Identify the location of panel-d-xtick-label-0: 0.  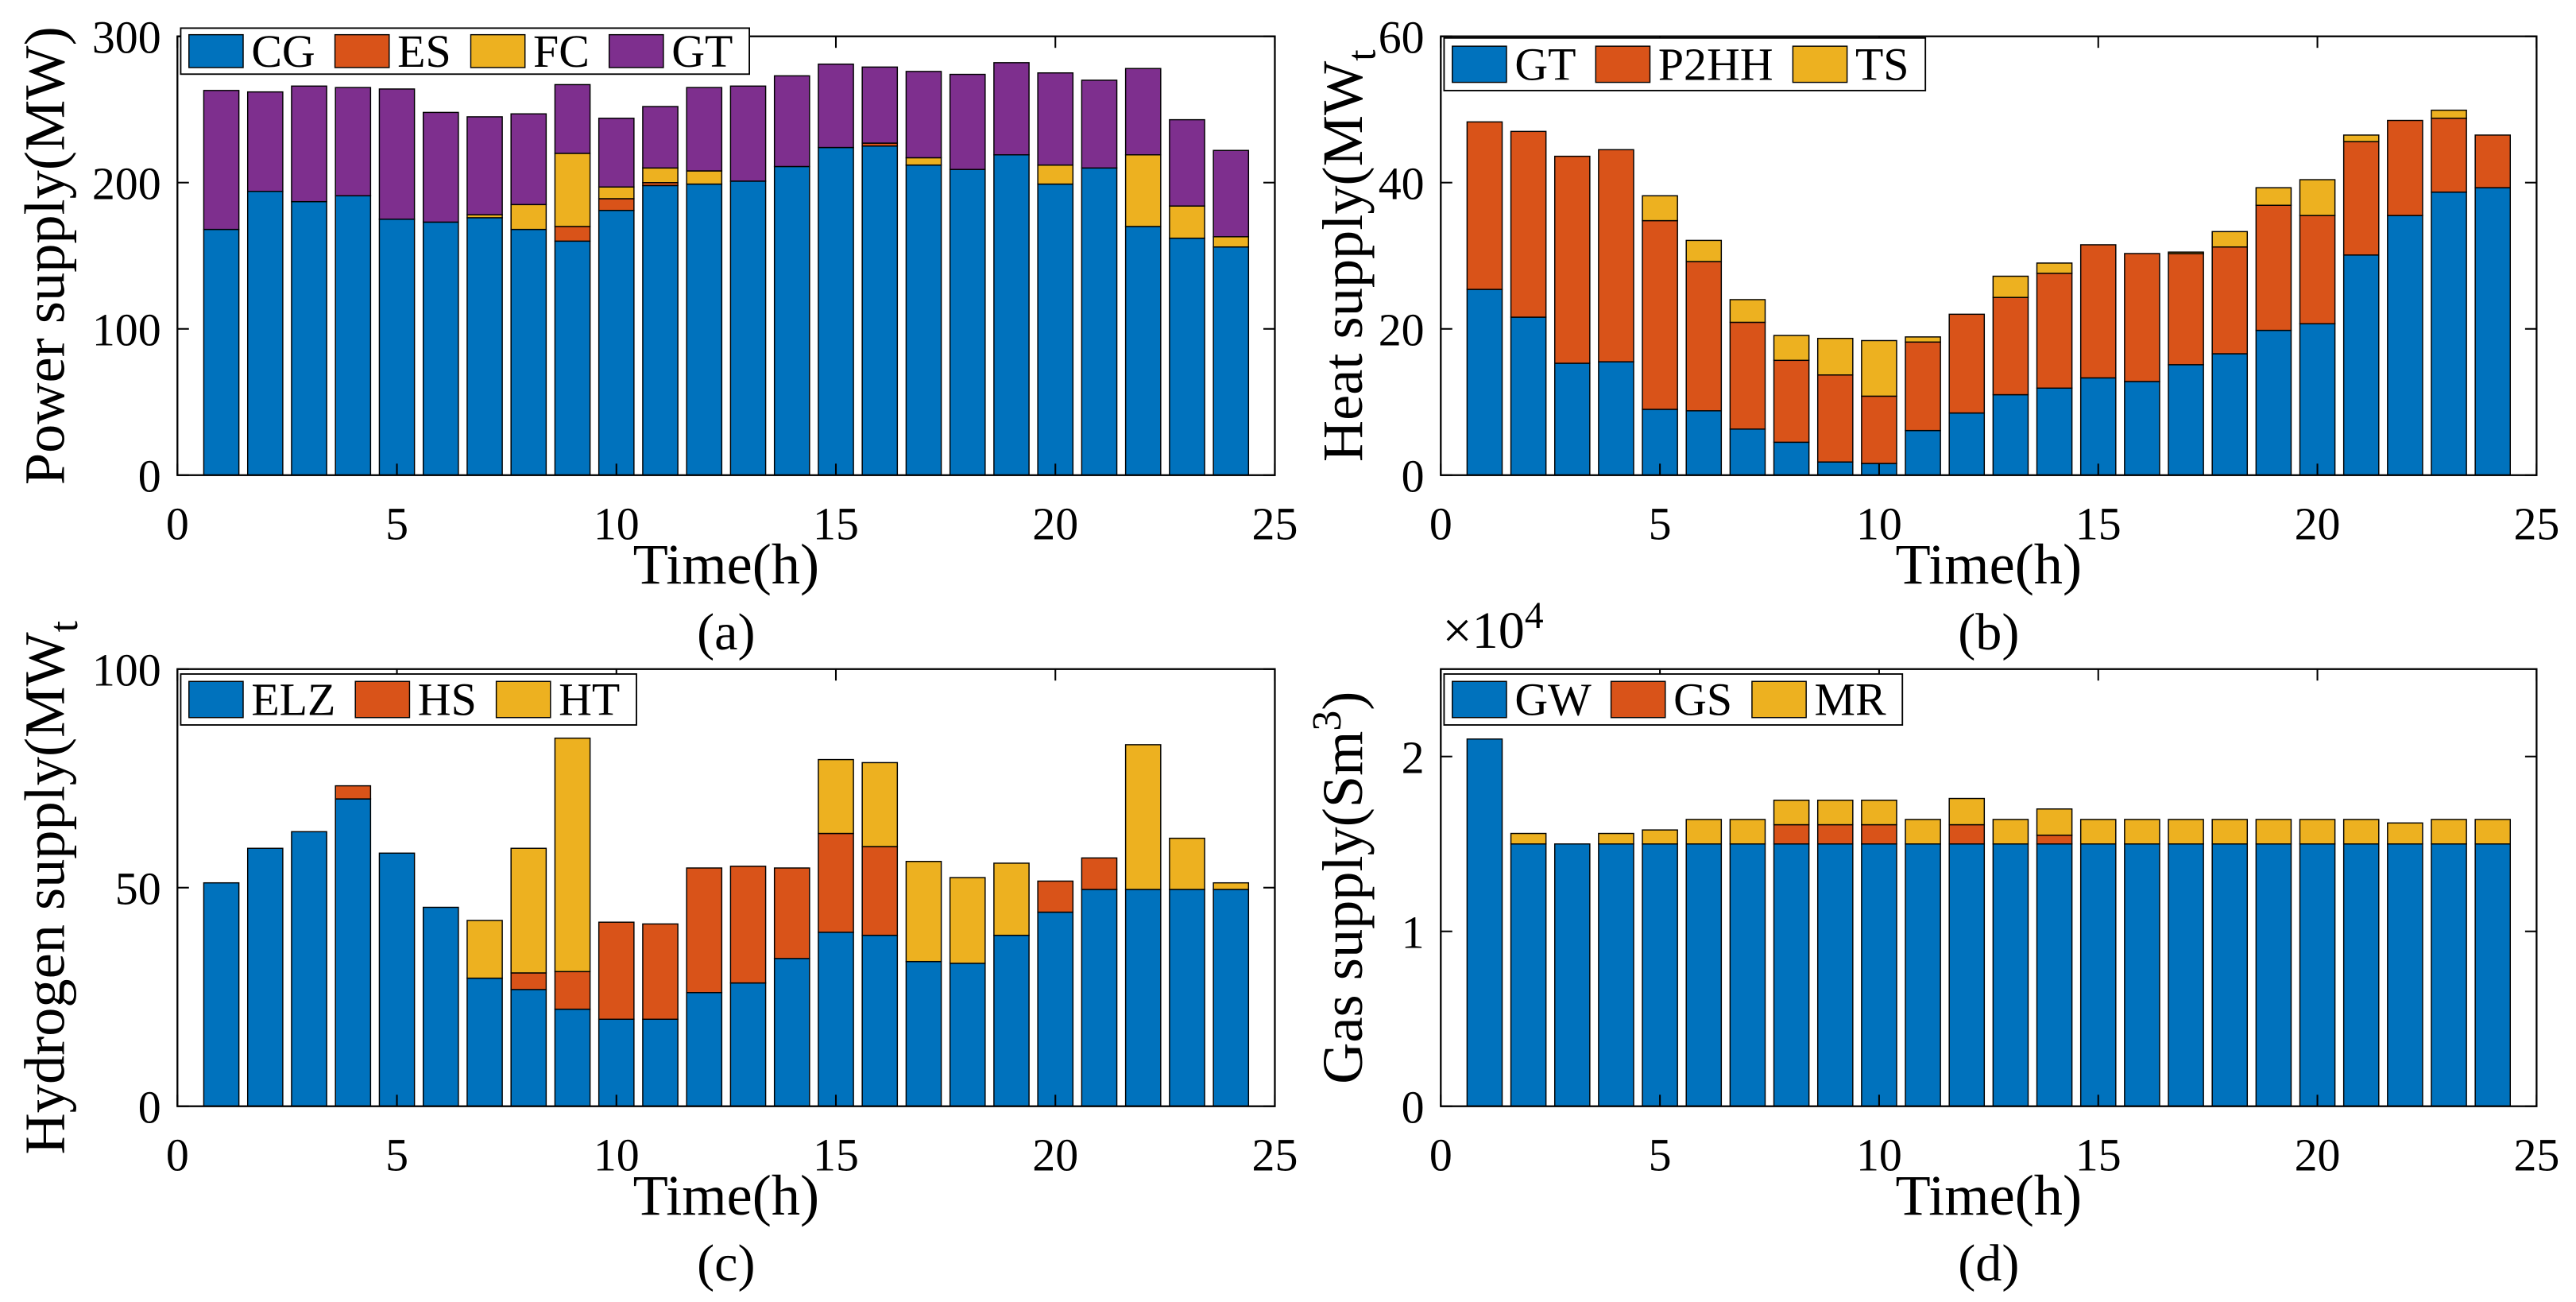
(1440, 1154).